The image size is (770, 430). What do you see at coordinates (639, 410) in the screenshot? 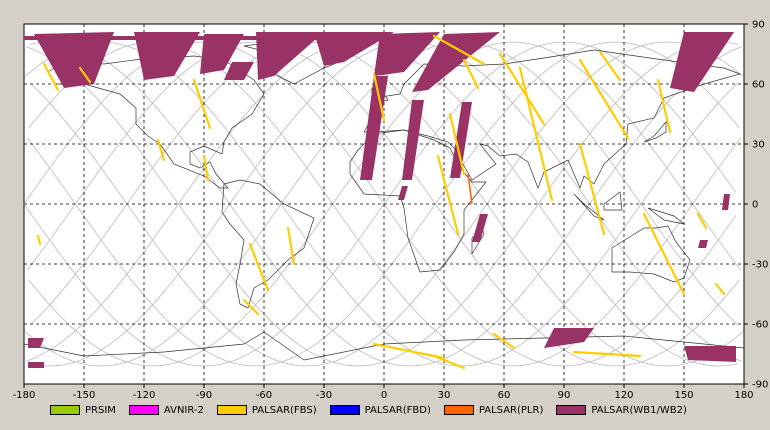
I see `legend-label: PALSAR(WB1/WB2)` at bounding box center [639, 410].